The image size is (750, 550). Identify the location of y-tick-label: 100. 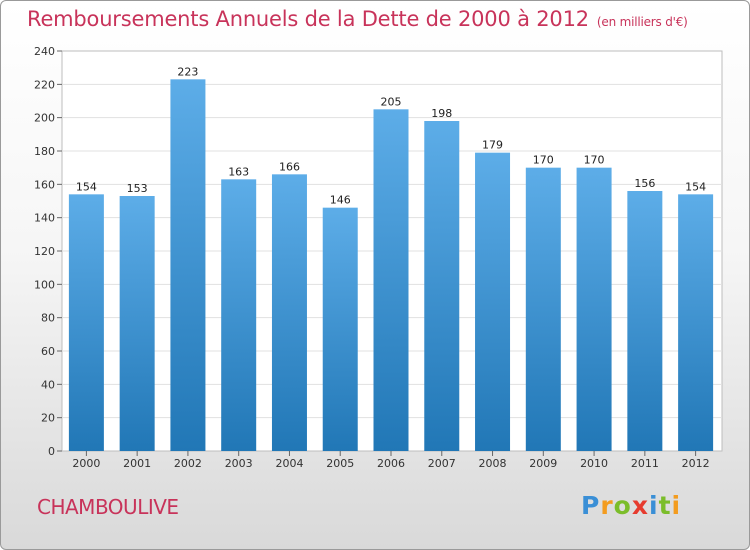
(44, 284).